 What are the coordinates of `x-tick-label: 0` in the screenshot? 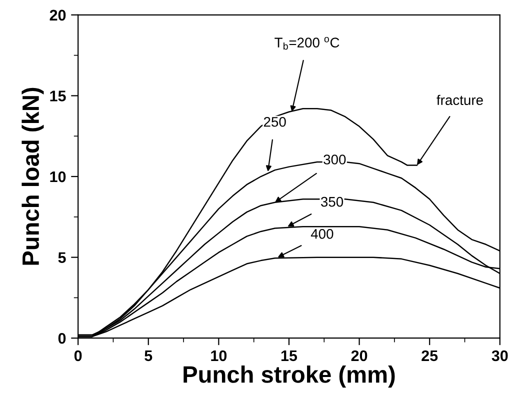 It's located at (78, 356).